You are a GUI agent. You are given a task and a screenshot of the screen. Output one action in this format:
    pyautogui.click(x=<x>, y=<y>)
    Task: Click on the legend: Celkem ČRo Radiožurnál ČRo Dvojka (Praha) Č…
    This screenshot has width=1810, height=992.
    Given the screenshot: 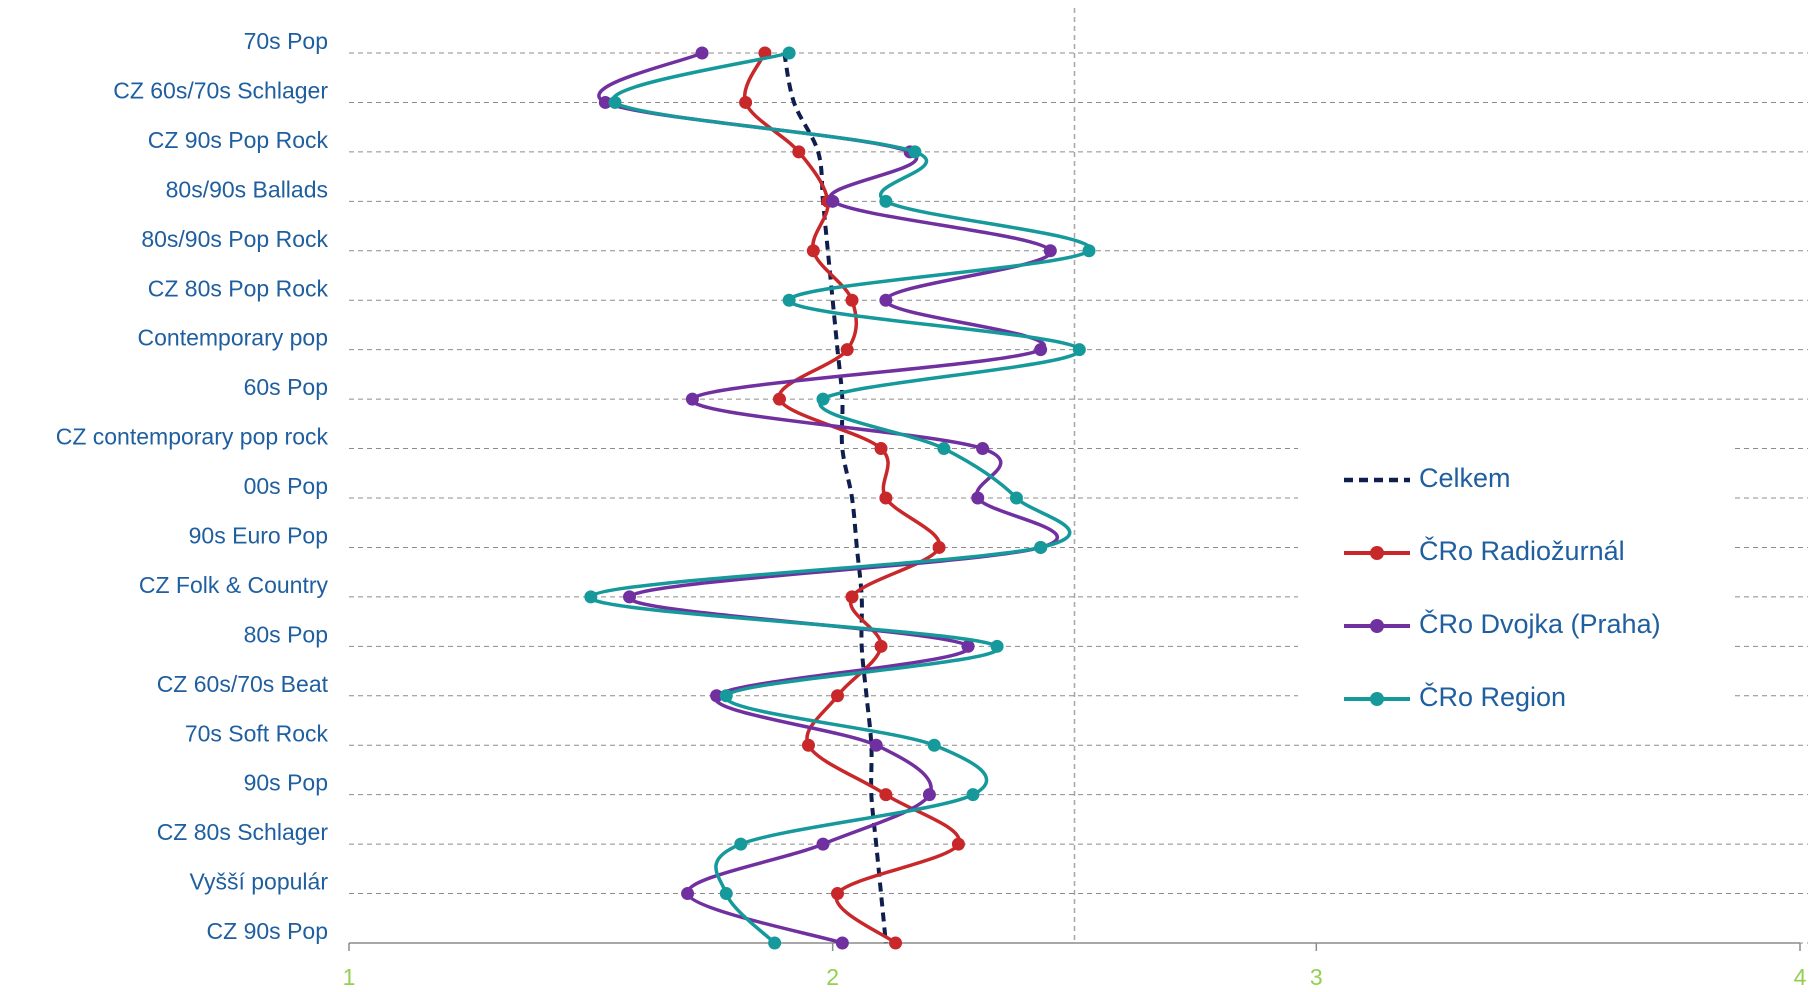 What is the action you would take?
    pyautogui.click(x=1502, y=587)
    